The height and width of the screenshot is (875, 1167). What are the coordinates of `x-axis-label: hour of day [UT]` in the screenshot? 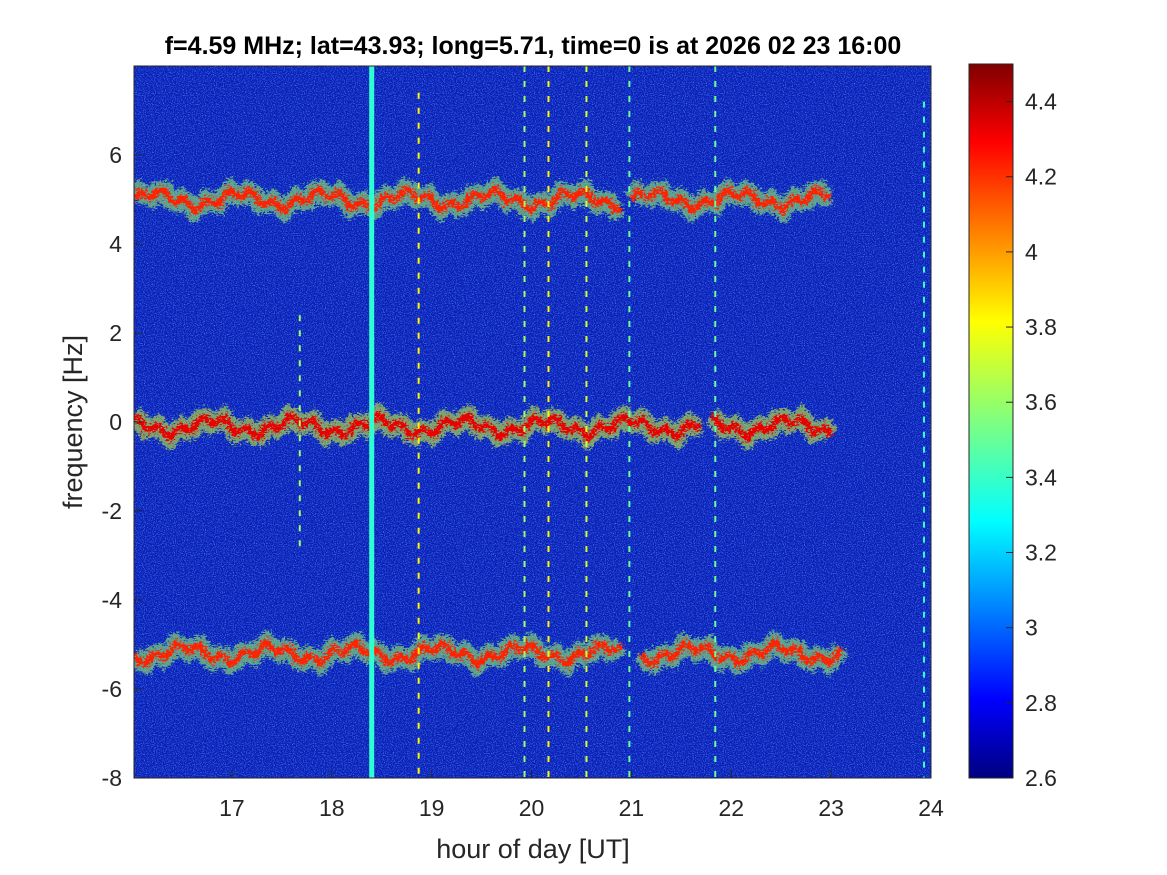 It's located at (533, 849).